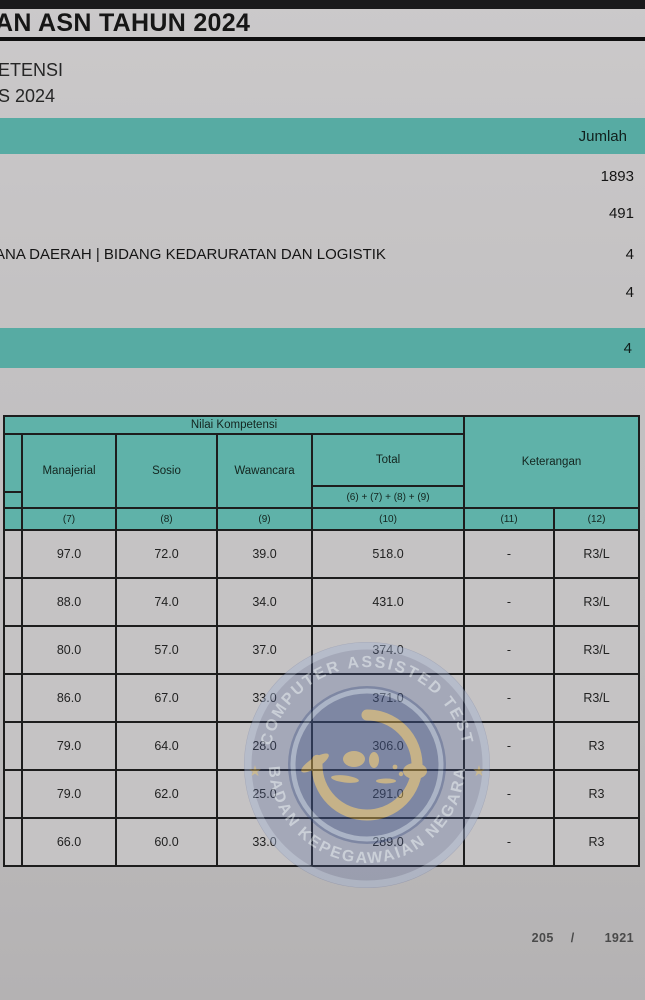  I want to click on total-header-label: Total, so click(388, 461).